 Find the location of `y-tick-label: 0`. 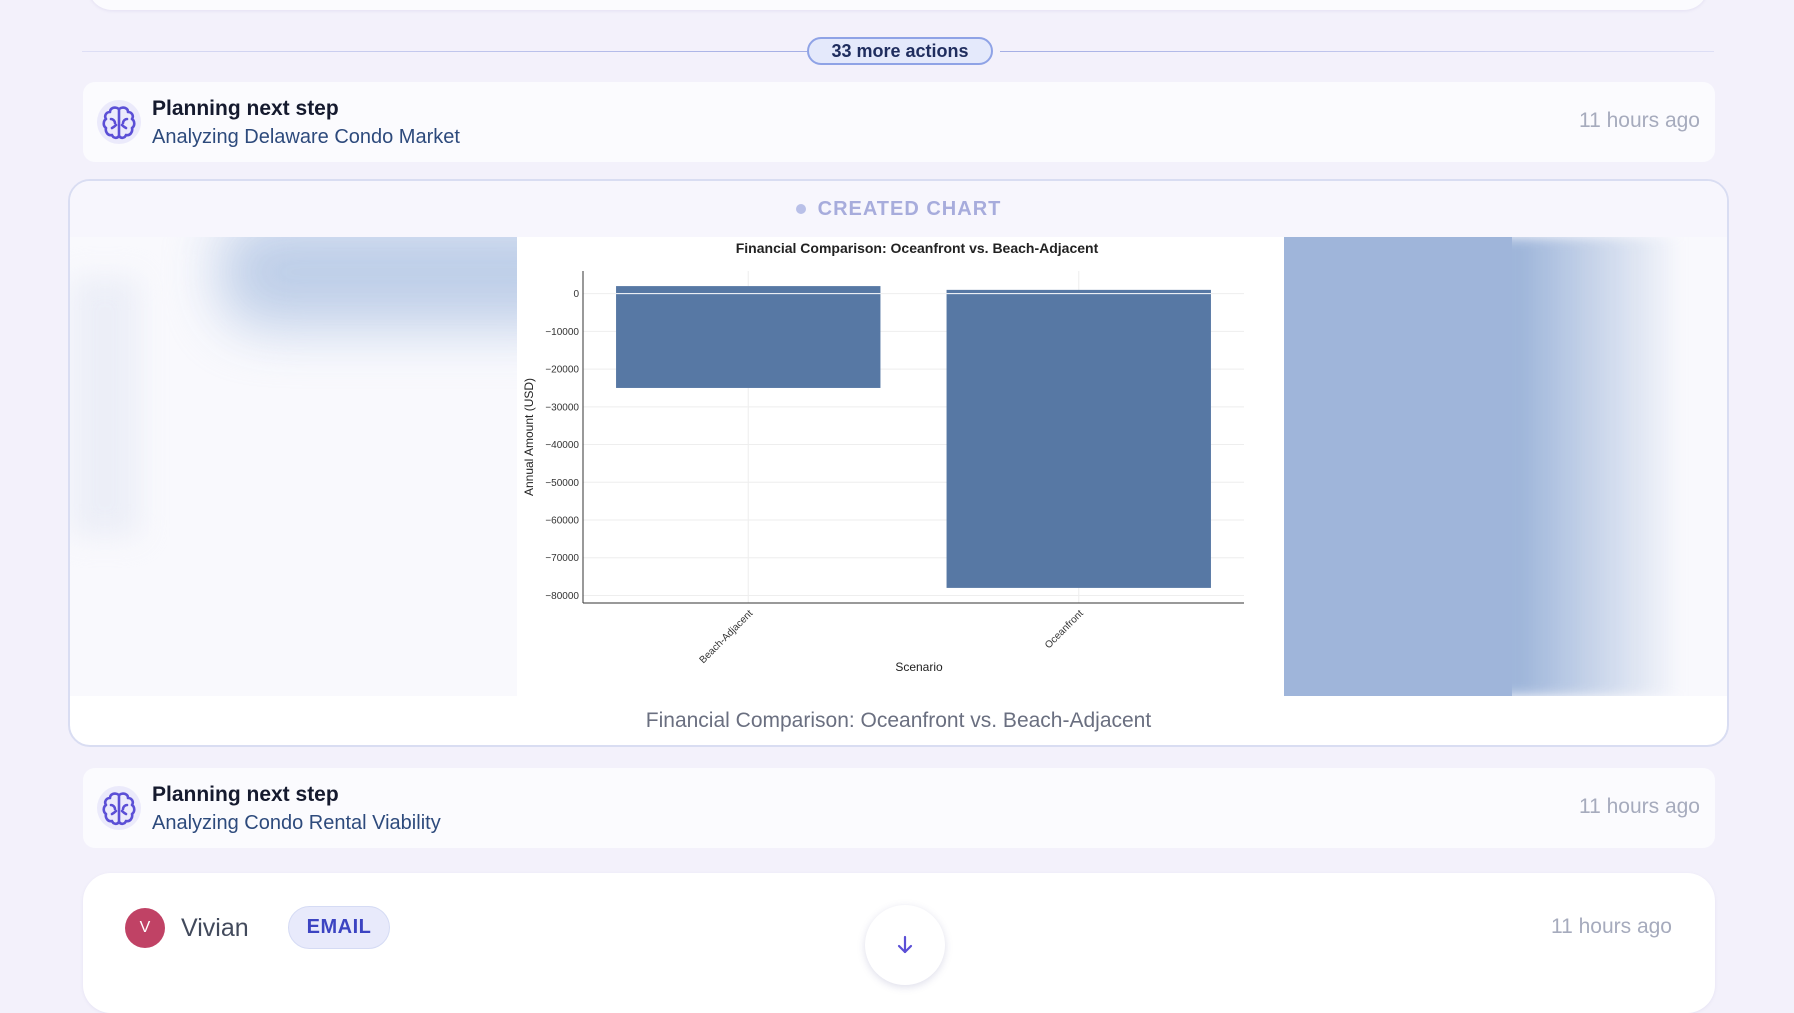

y-tick-label: 0 is located at coordinates (576, 294).